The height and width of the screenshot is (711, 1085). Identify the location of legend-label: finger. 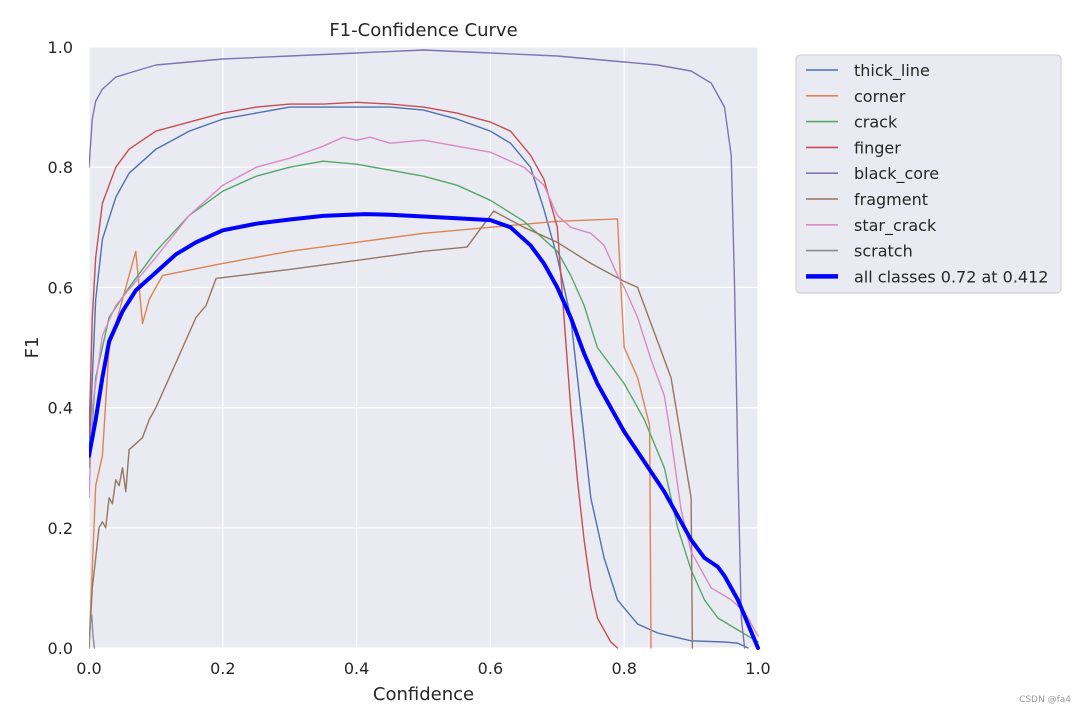
(877, 147).